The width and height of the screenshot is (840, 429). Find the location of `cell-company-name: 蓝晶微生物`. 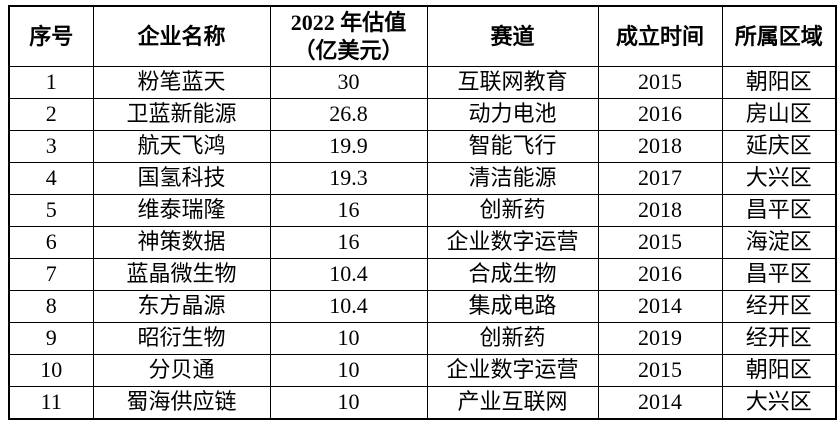

cell-company-name: 蓝晶微生物 is located at coordinates (181, 274).